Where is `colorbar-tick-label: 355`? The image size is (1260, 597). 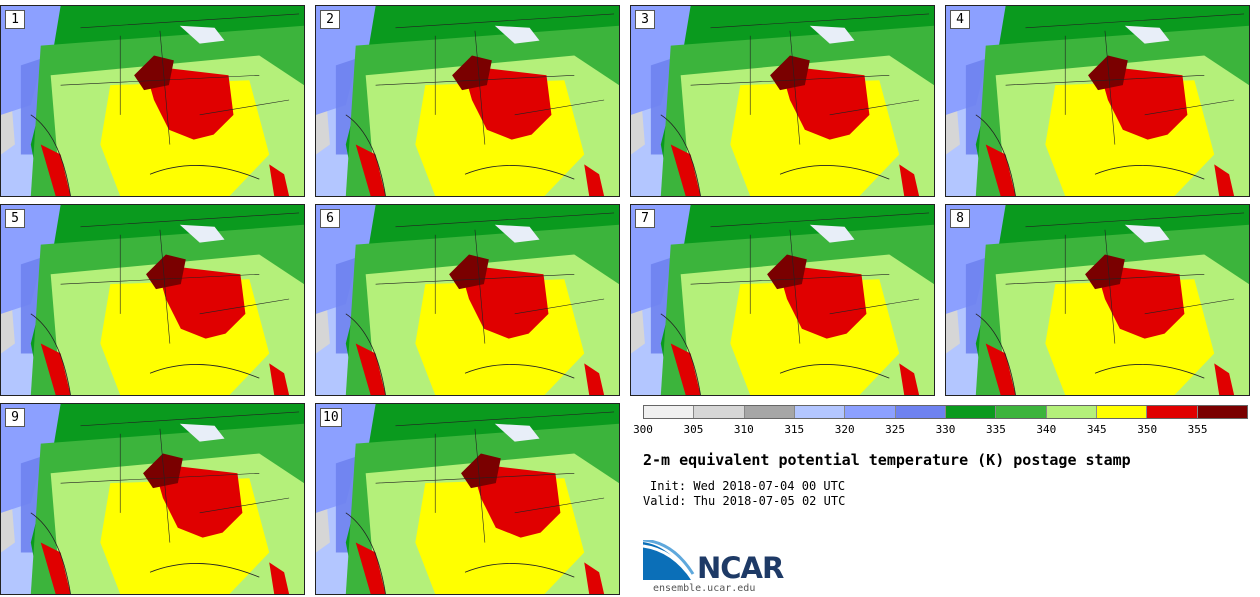
colorbar-tick-label: 355 is located at coordinates (1197, 429).